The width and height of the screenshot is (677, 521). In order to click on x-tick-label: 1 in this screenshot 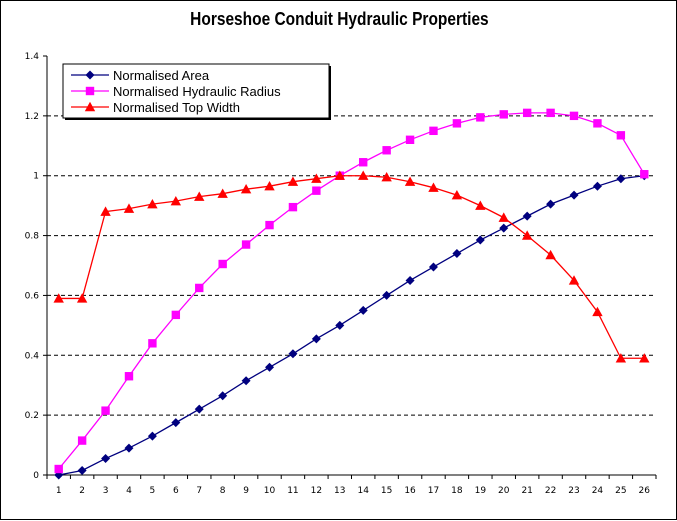, I will do `click(59, 491)`.